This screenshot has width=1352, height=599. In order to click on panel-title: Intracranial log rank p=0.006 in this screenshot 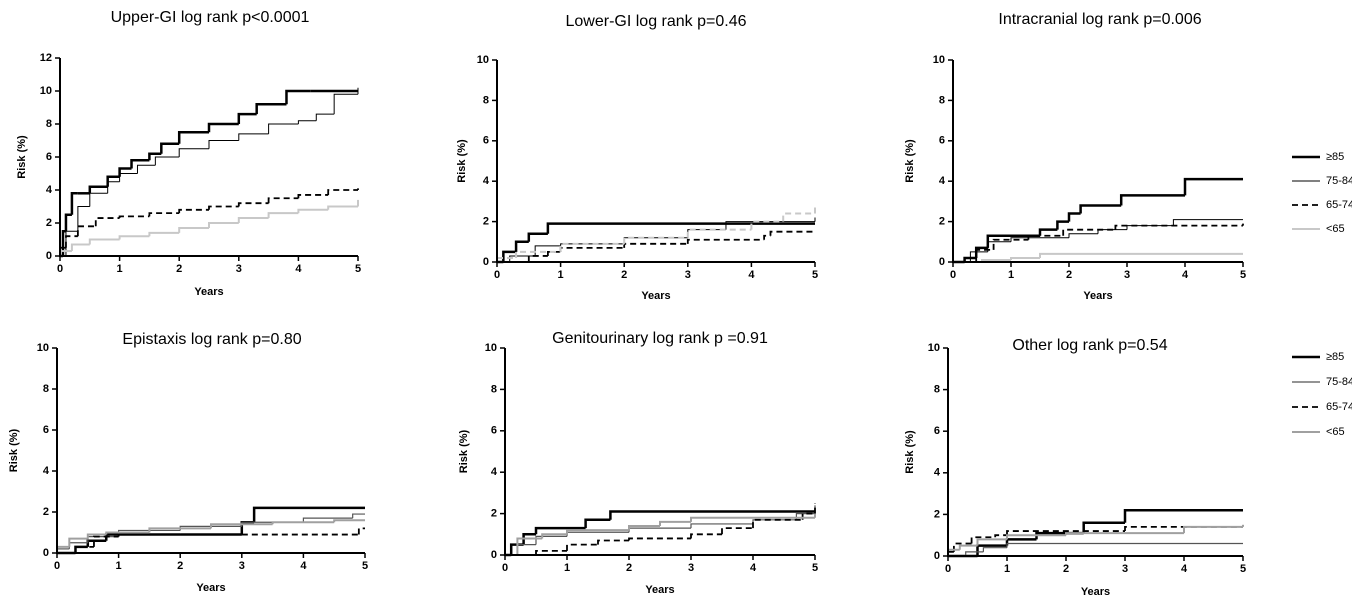, I will do `click(1099, 19)`.